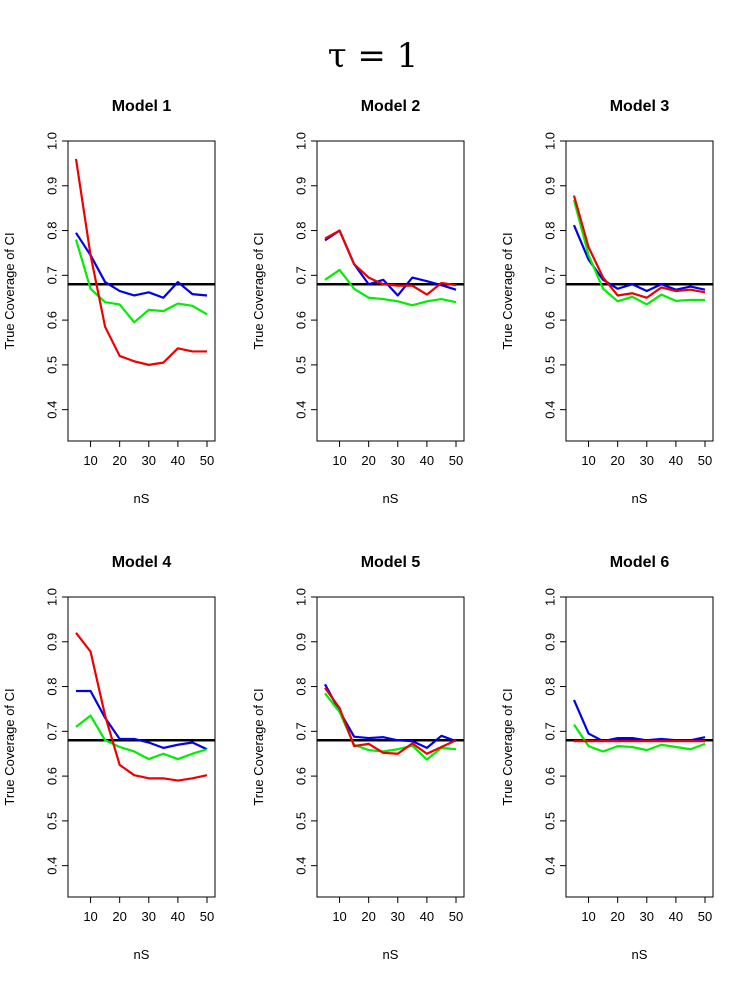 The width and height of the screenshot is (747, 981). I want to click on panel-title: Model 3, so click(640, 106).